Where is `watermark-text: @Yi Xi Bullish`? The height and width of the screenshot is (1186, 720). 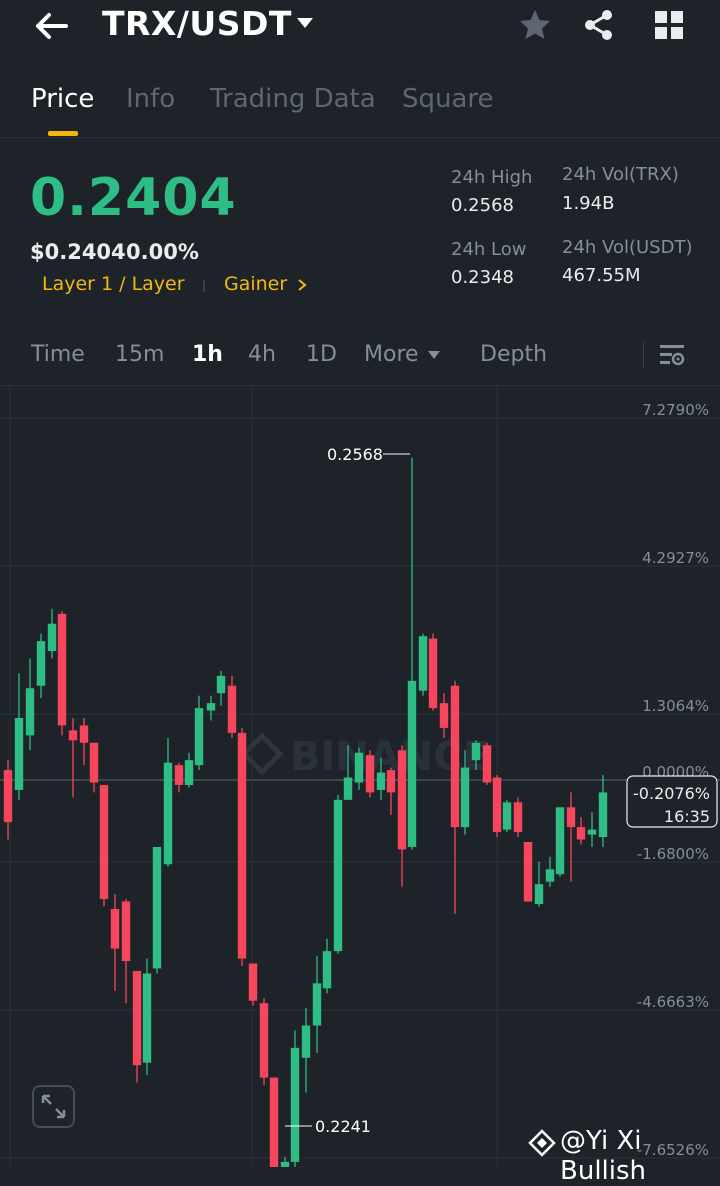 watermark-text: @Yi Xi Bullish is located at coordinates (603, 1156).